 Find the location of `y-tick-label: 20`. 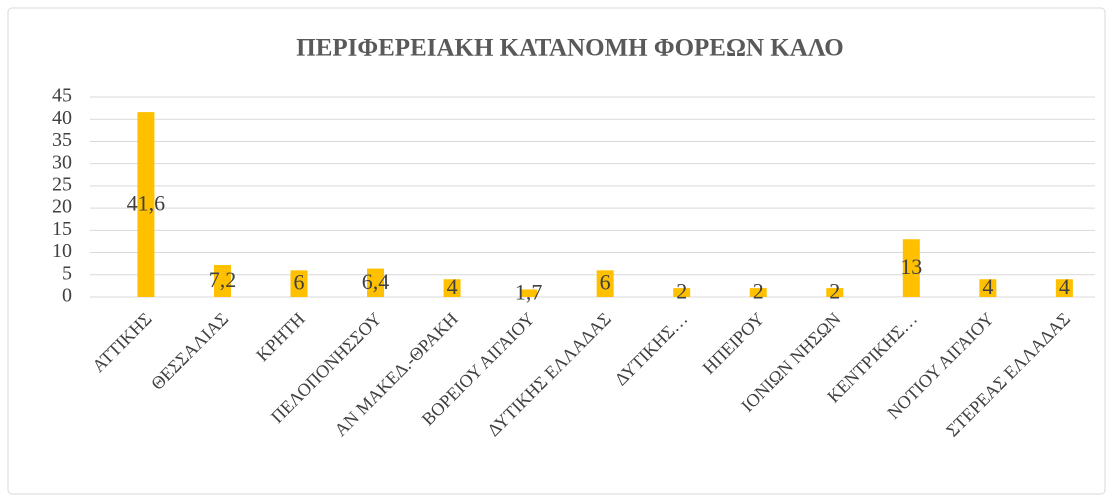

y-tick-label: 20 is located at coordinates (62, 207).